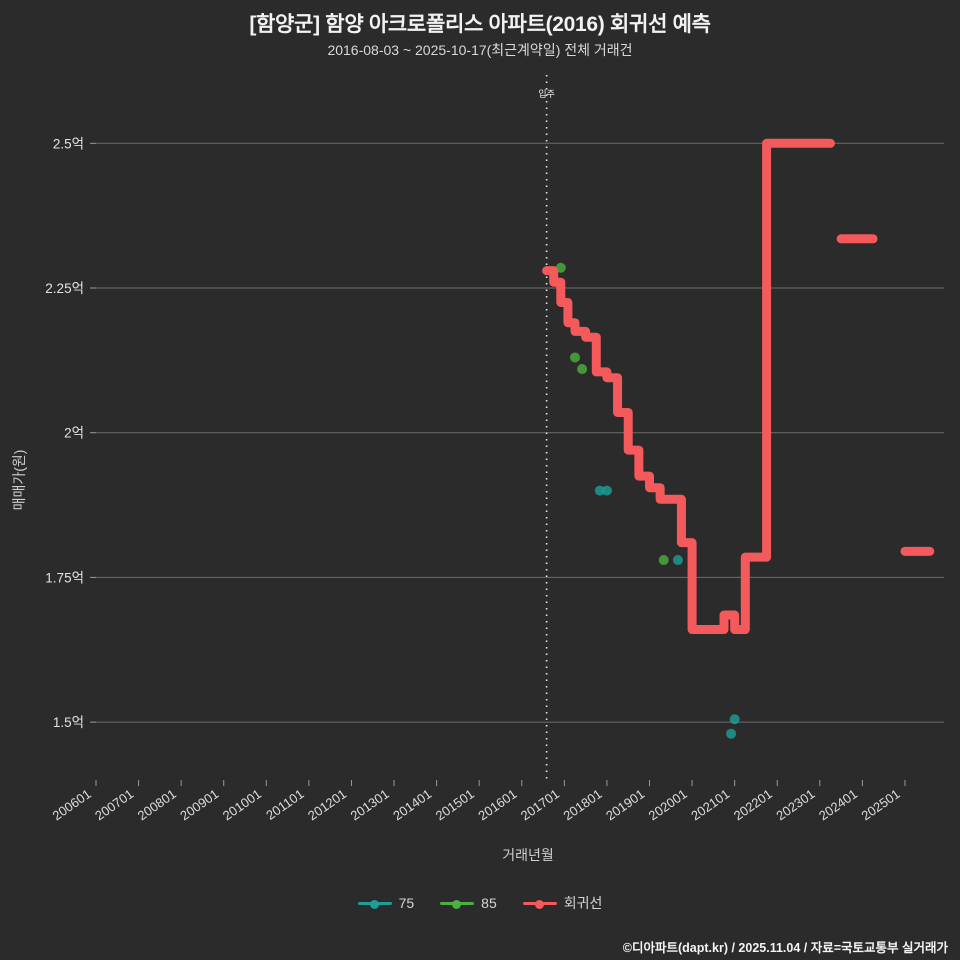 The width and height of the screenshot is (960, 960). I want to click on x-axis-tick-label: 201201, so click(327, 804).